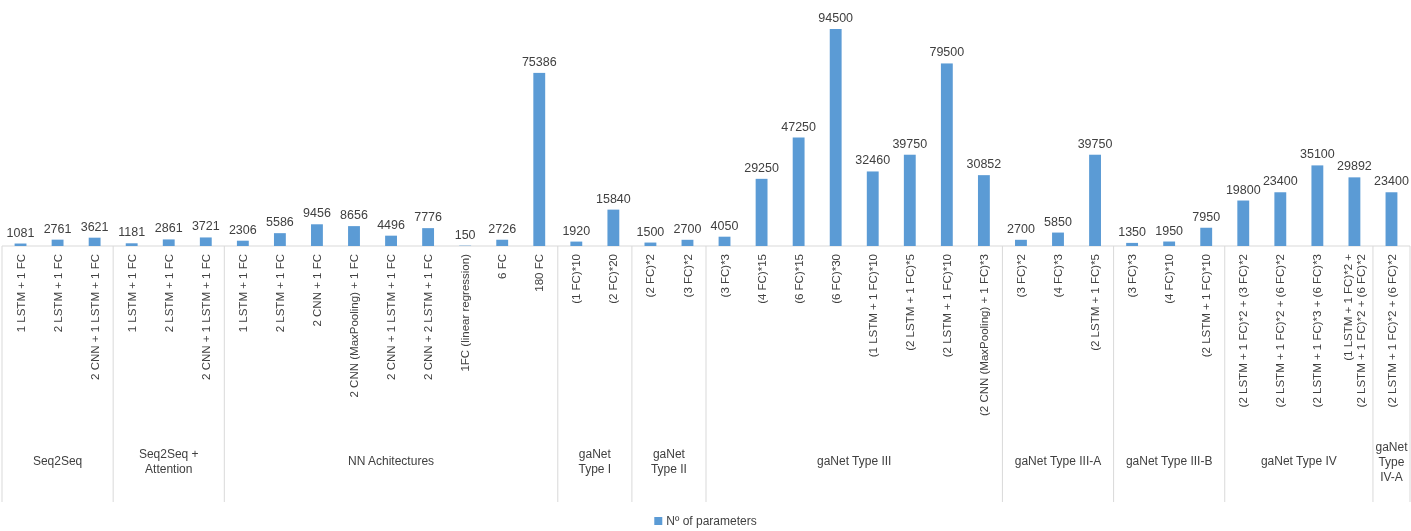 Image resolution: width=1411 pixels, height=531 pixels. What do you see at coordinates (132, 232) in the screenshot?
I see `data-label: 1181` at bounding box center [132, 232].